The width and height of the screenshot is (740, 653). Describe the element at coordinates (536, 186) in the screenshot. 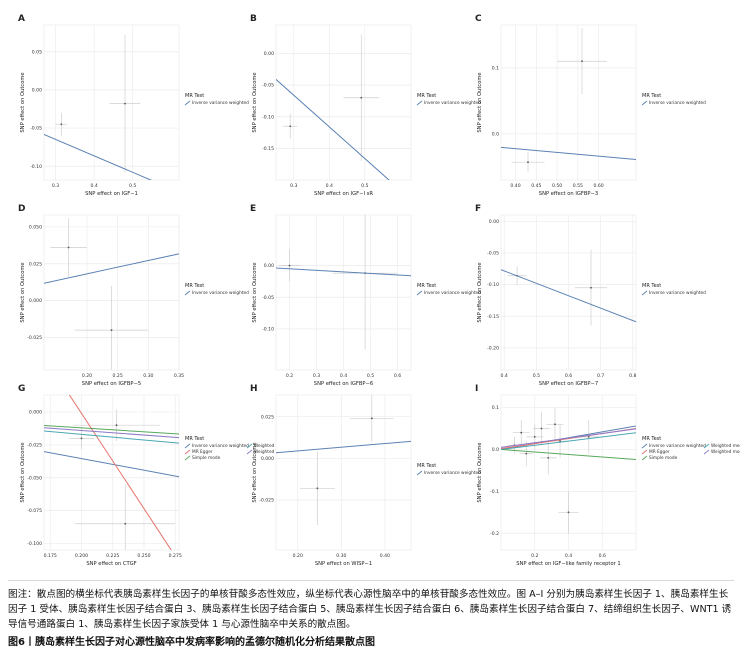

I see `x-tick-label: 0.45` at that location.